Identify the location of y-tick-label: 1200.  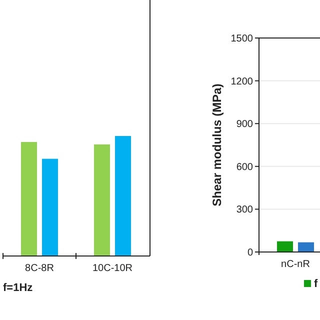
(242, 82).